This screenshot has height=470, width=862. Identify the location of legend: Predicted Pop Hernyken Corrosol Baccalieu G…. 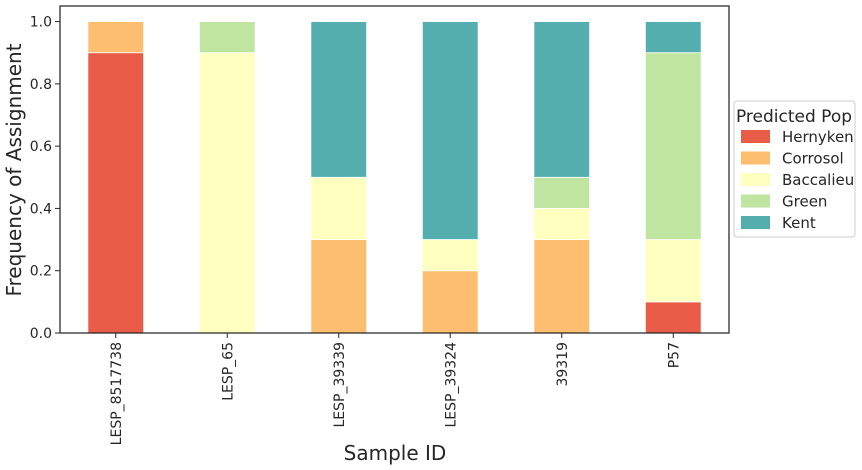
(794, 169).